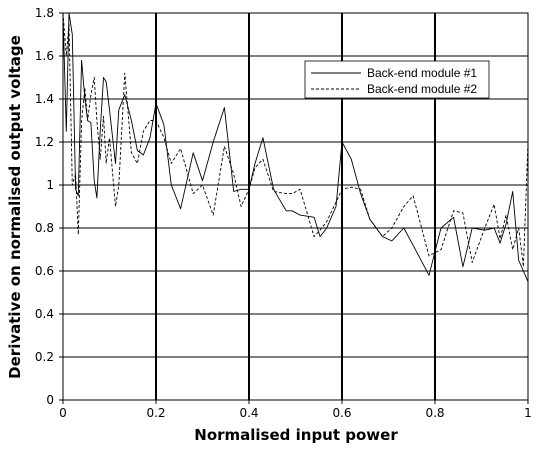  I want to click on x-axis-label: Normalised input power, so click(296, 435).